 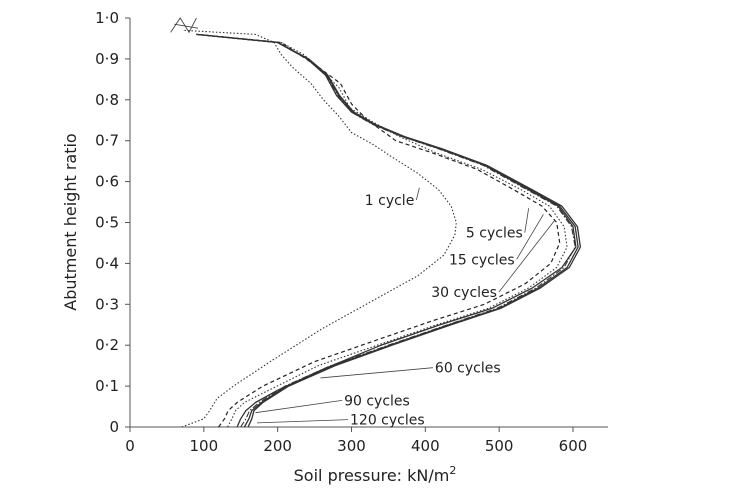 I want to click on x-tick-label: 600, so click(x=573, y=446).